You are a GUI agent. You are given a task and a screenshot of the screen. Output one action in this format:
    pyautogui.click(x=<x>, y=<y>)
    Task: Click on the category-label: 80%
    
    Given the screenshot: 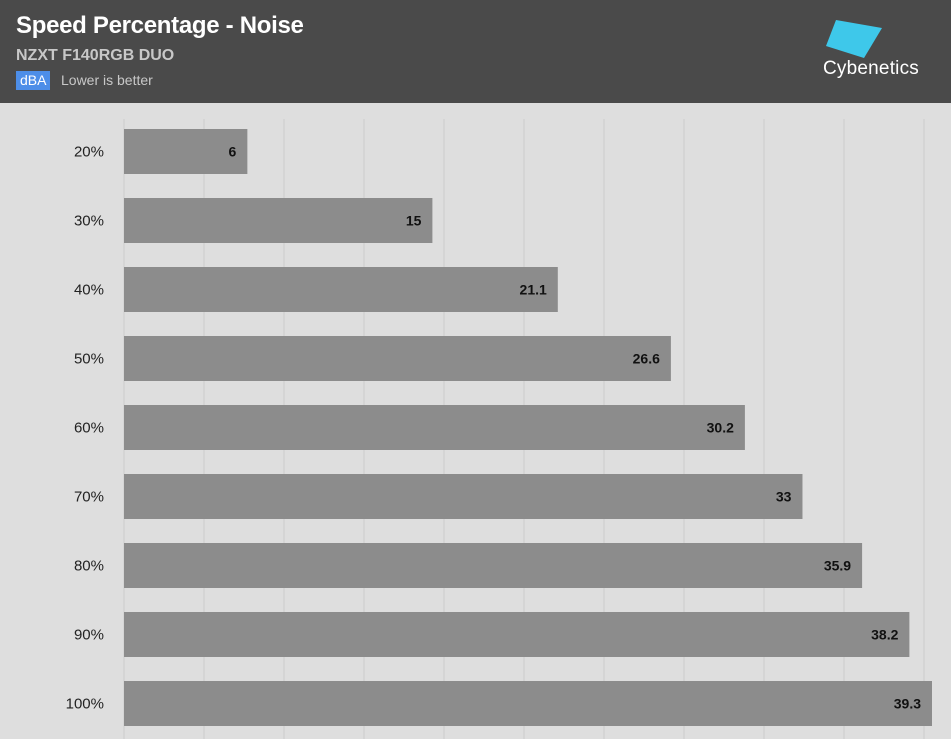 What is the action you would take?
    pyautogui.click(x=89, y=566)
    